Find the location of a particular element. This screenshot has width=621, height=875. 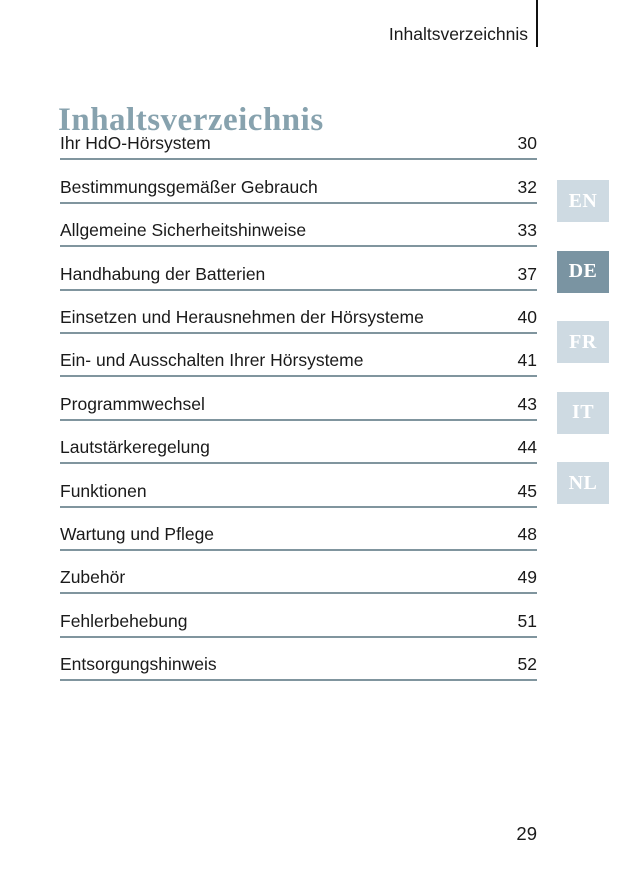

page-title: Inhaltsverzeichnis is located at coordinates (191, 120).